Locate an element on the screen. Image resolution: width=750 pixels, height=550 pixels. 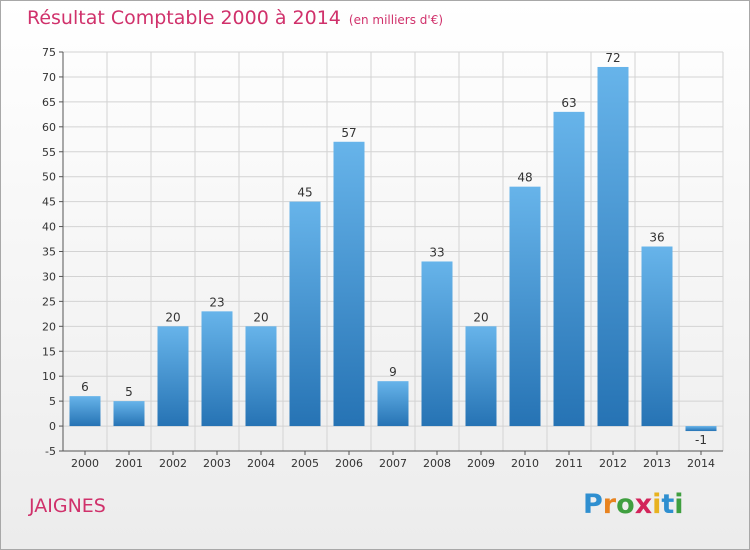
logo-letter: P is located at coordinates (593, 504).